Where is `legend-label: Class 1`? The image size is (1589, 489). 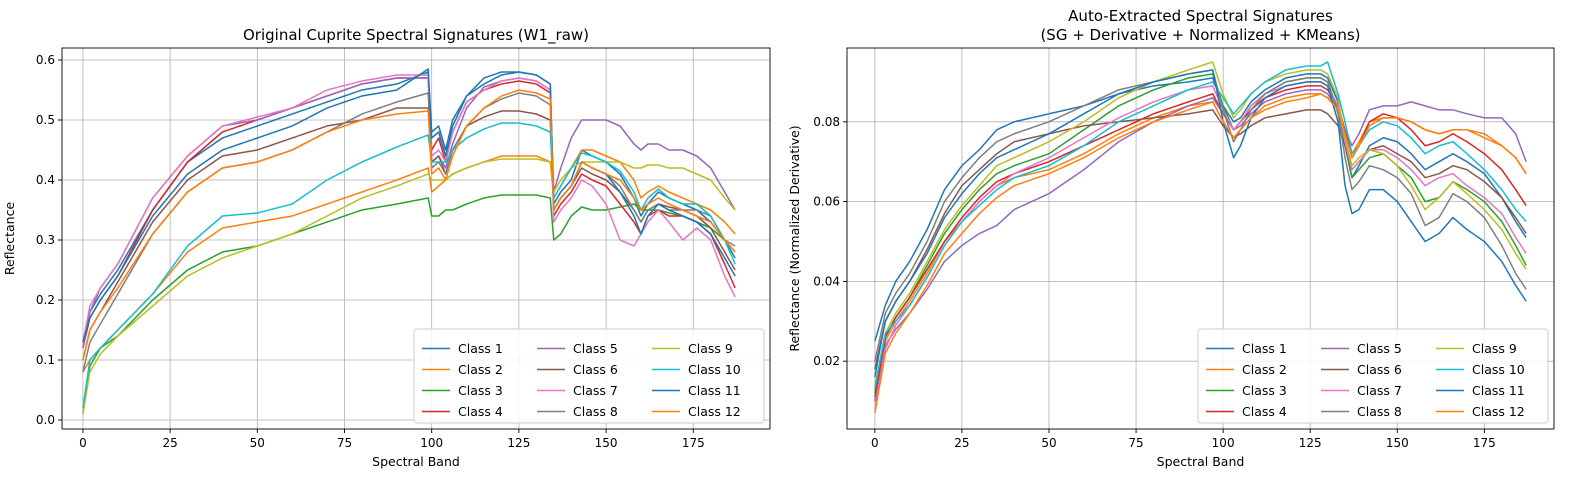
legend-label: Class 1 is located at coordinates (1264, 348).